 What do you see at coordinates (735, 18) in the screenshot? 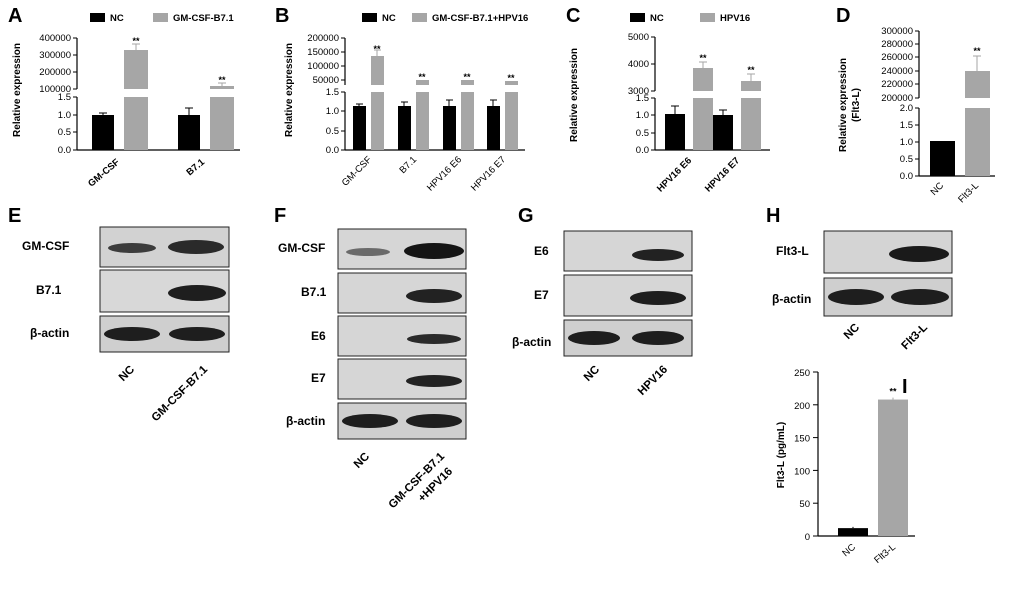
I see `legend-label-treated: HPV16` at bounding box center [735, 18].